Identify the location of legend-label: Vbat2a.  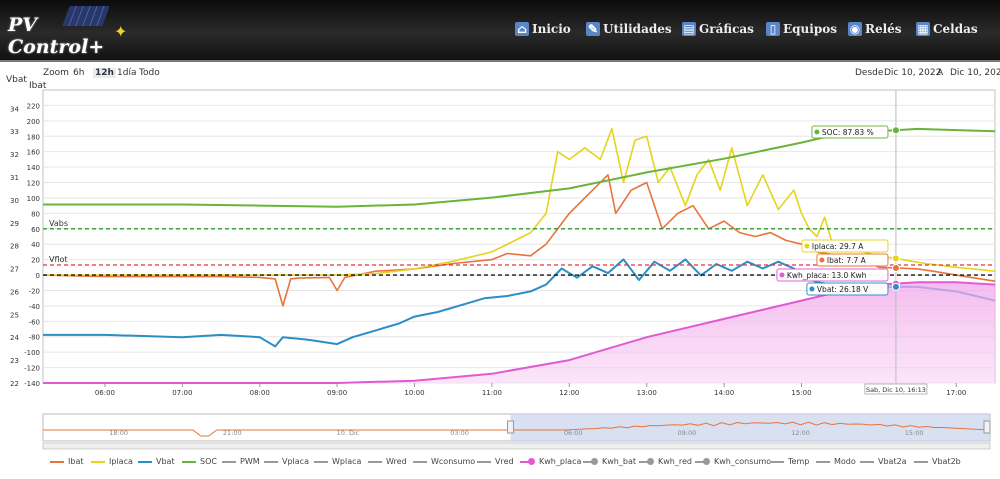
(892, 461).